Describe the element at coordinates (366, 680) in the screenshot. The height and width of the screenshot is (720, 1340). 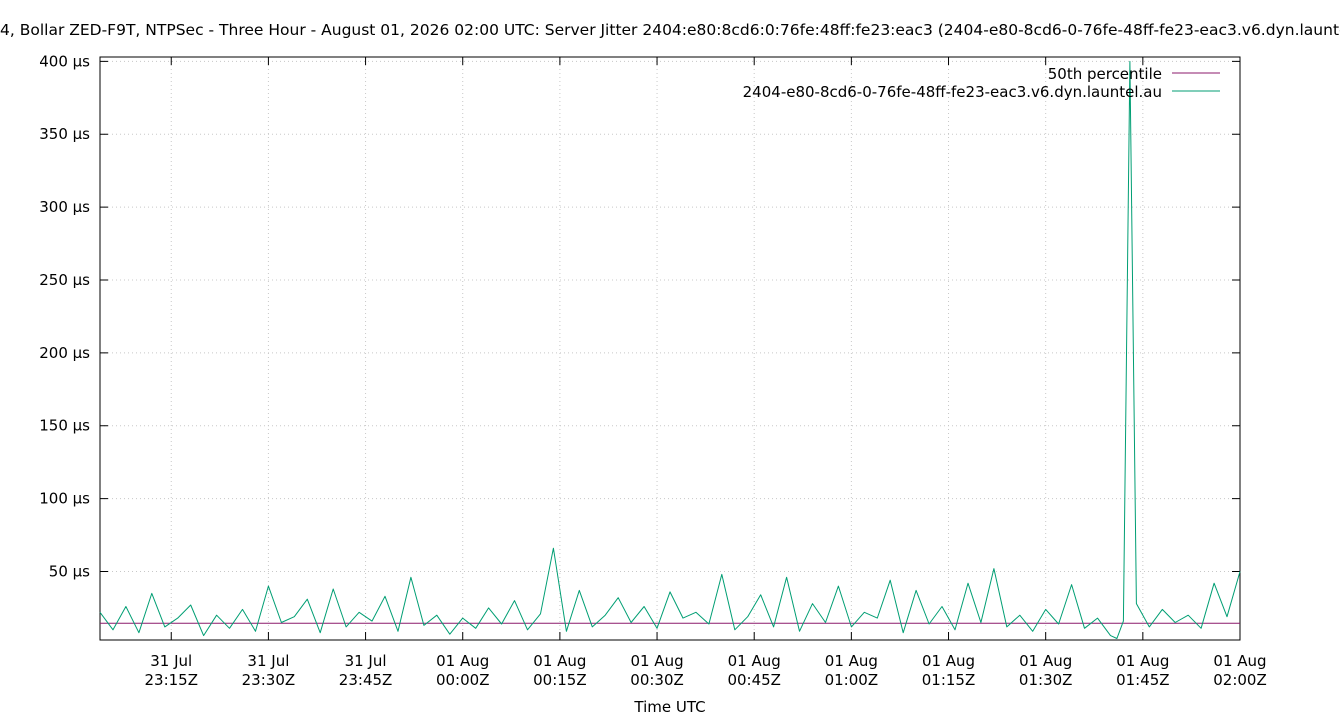
I see `x-tick-label-time: 23:45Z` at that location.